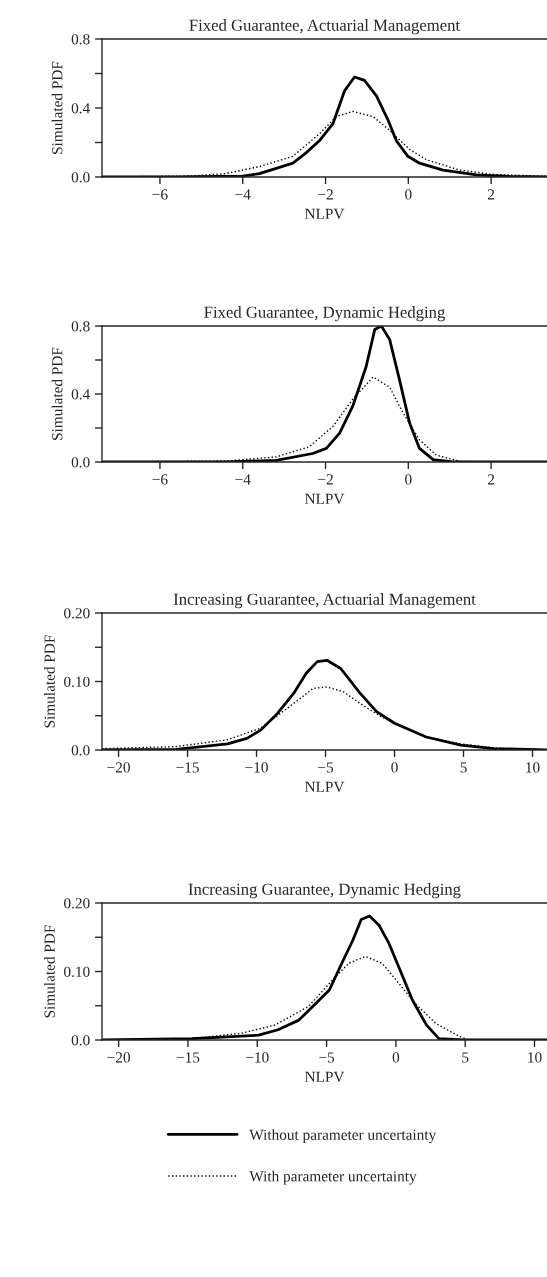  Describe the element at coordinates (324, 601) in the screenshot. I see `chart-title: Increasing Guarantee, Actuarial Management` at that location.